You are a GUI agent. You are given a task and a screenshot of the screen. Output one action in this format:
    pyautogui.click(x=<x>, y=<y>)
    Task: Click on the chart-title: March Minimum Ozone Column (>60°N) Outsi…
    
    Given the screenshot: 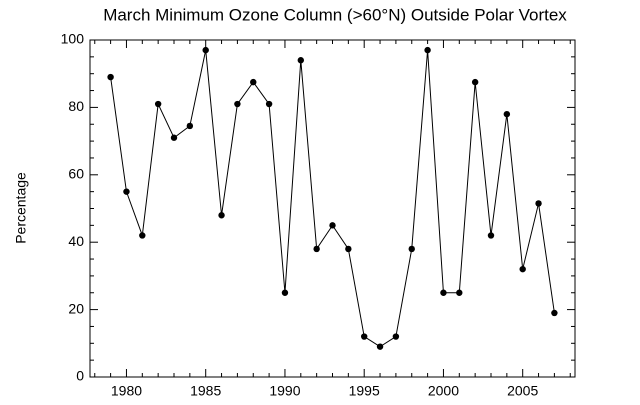 What is the action you would take?
    pyautogui.click(x=335, y=14)
    